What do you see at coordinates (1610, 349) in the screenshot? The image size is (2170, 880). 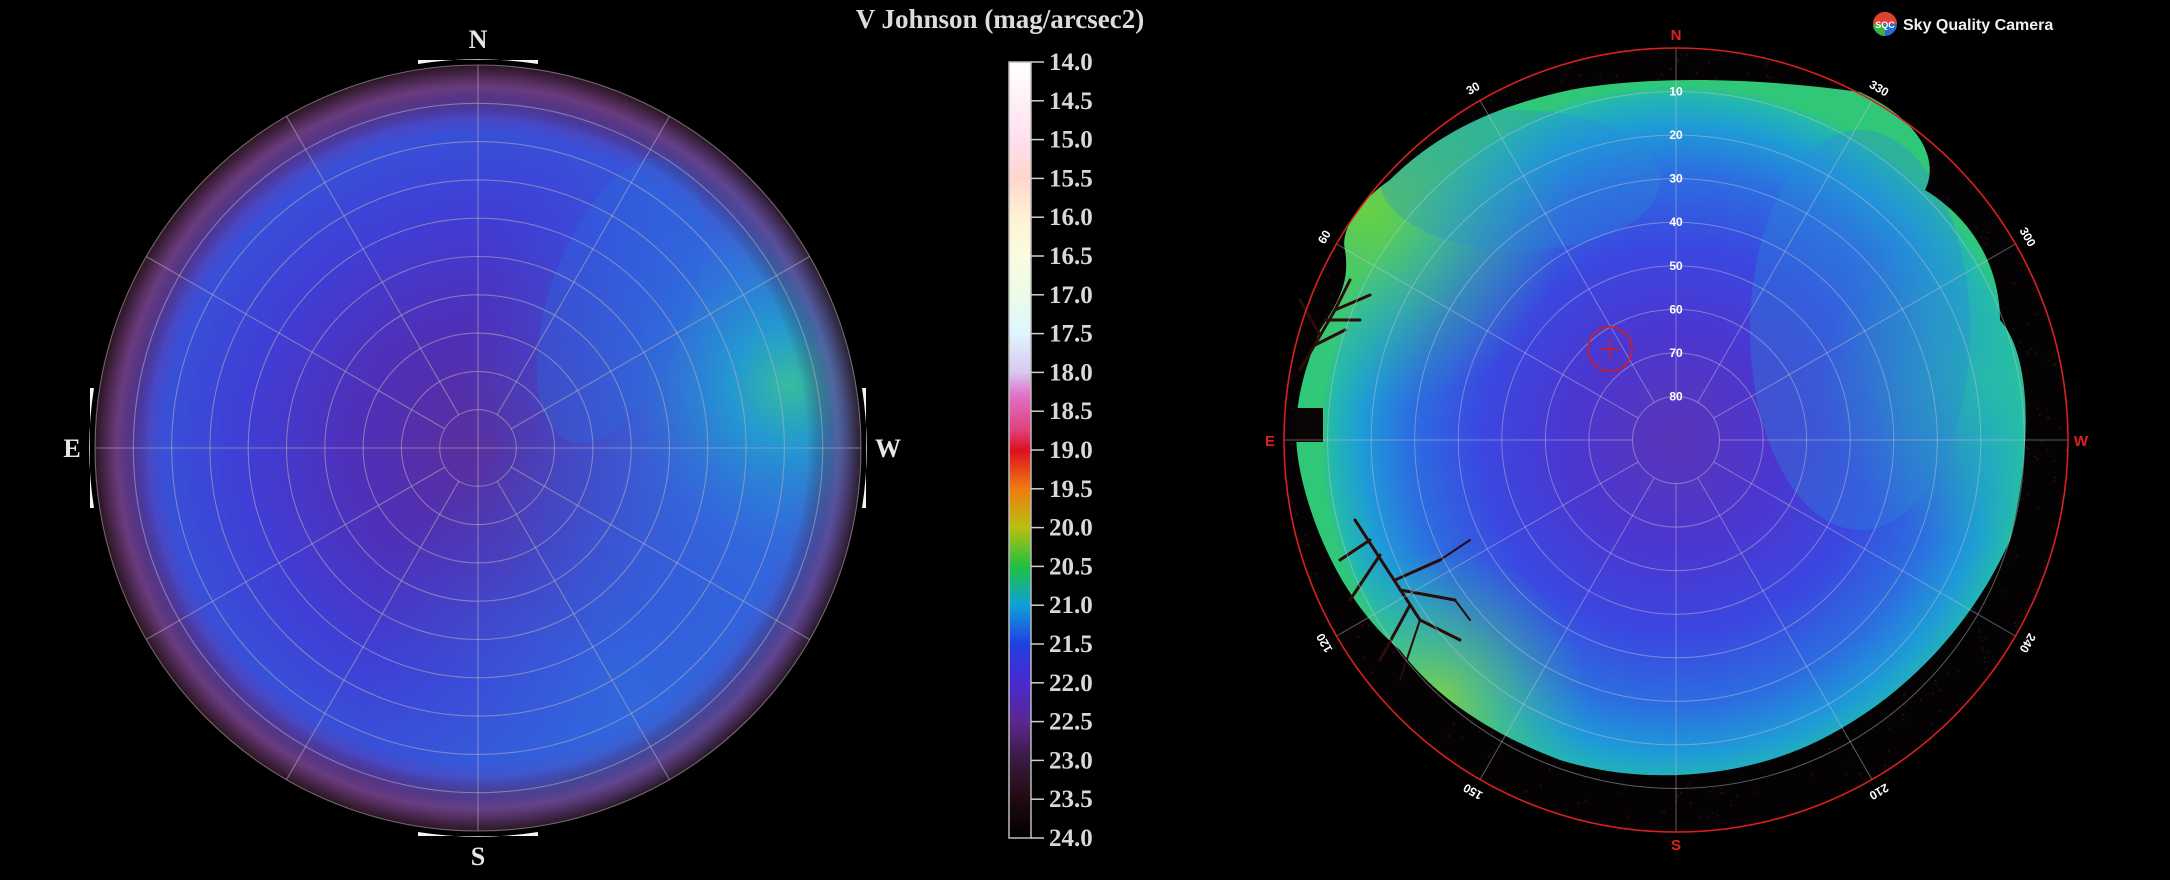 I see `target-marker` at bounding box center [1610, 349].